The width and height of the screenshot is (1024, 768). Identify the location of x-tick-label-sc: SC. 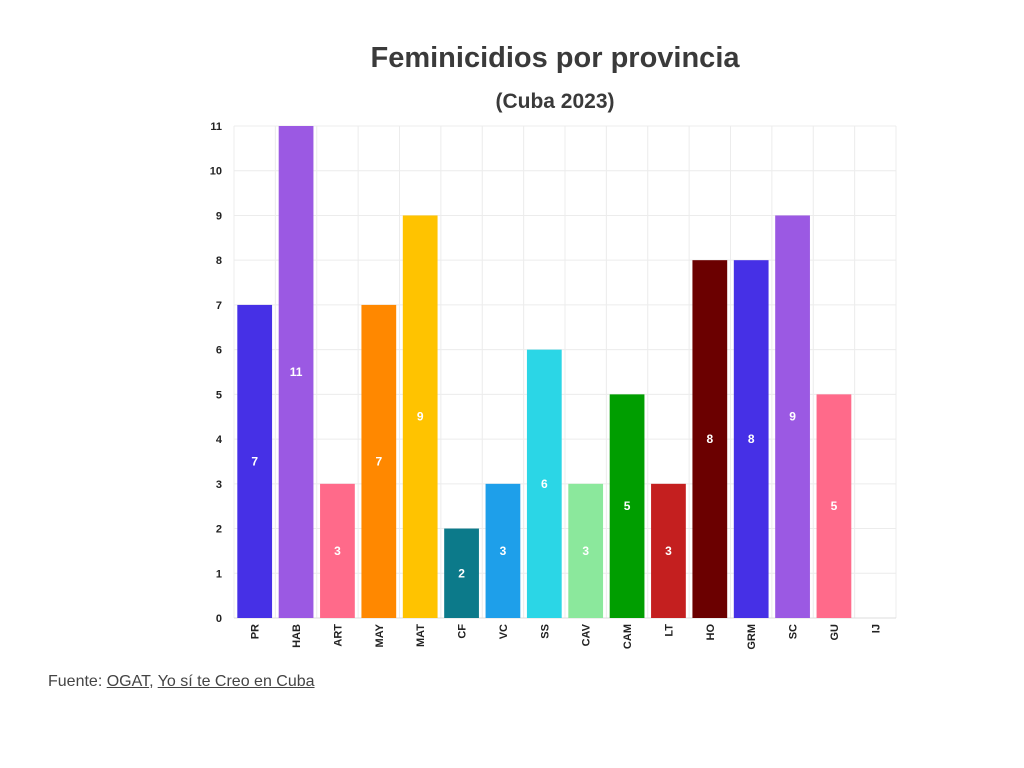
(794, 631).